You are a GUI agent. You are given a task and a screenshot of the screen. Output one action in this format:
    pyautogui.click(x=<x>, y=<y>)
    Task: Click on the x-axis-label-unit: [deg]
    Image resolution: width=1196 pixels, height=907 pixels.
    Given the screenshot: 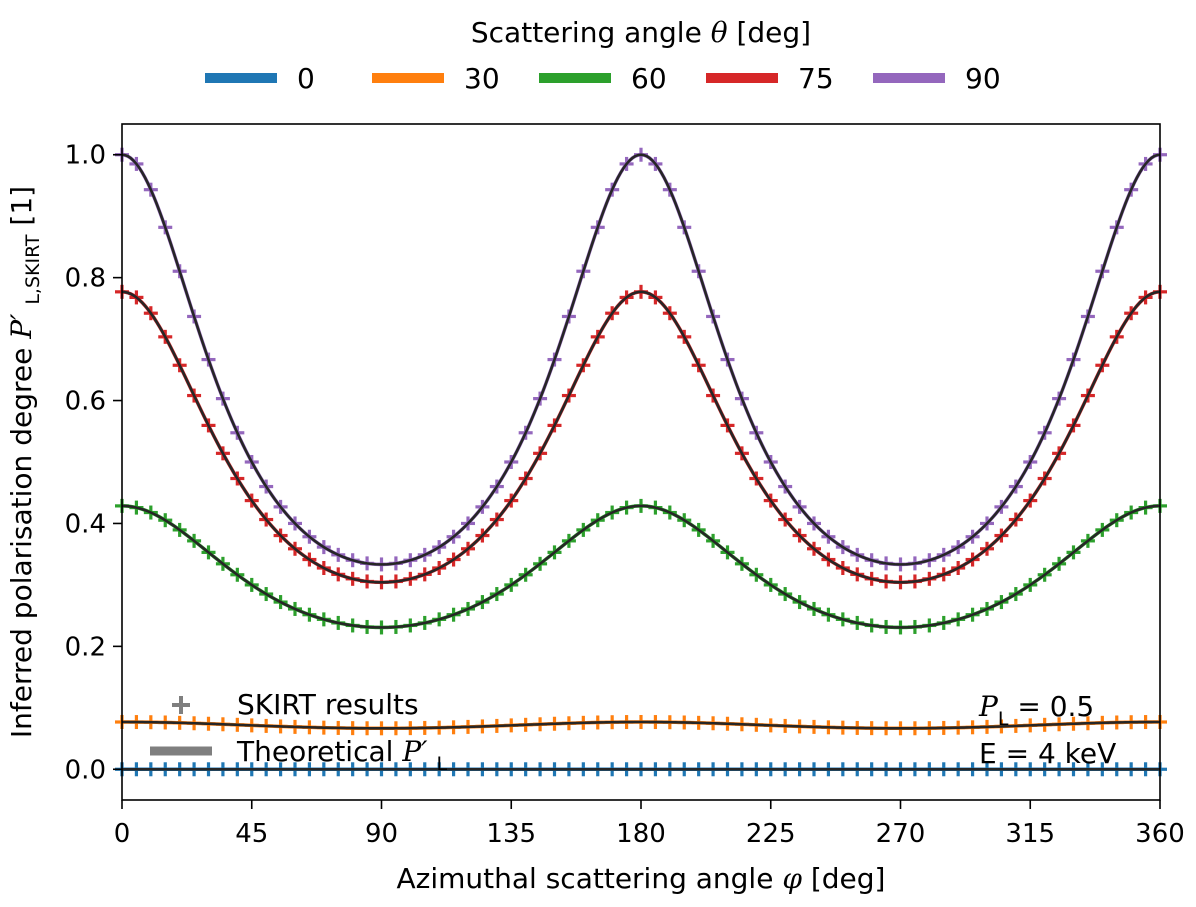 What is the action you would take?
    pyautogui.click(x=848, y=878)
    